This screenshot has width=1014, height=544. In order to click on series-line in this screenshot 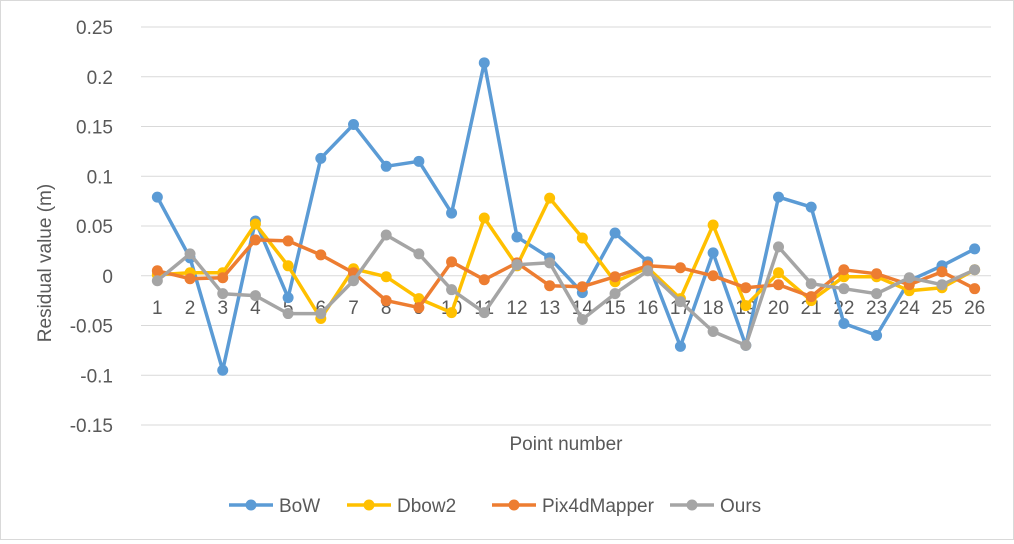, I will do `click(566, 274)`.